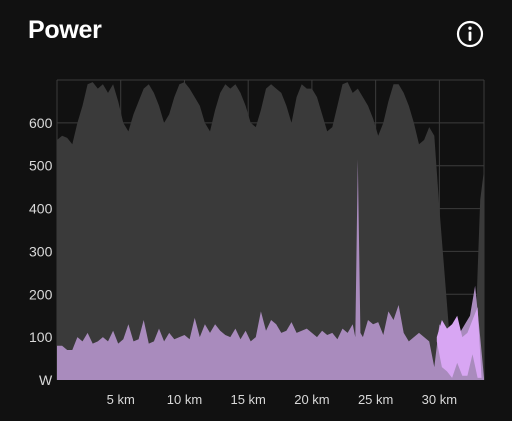 This screenshot has height=421, width=512. What do you see at coordinates (282, 399) in the screenshot?
I see `x-axis-ticks: 5 km 10 km 15 km 20 km 25 km 30 km` at bounding box center [282, 399].